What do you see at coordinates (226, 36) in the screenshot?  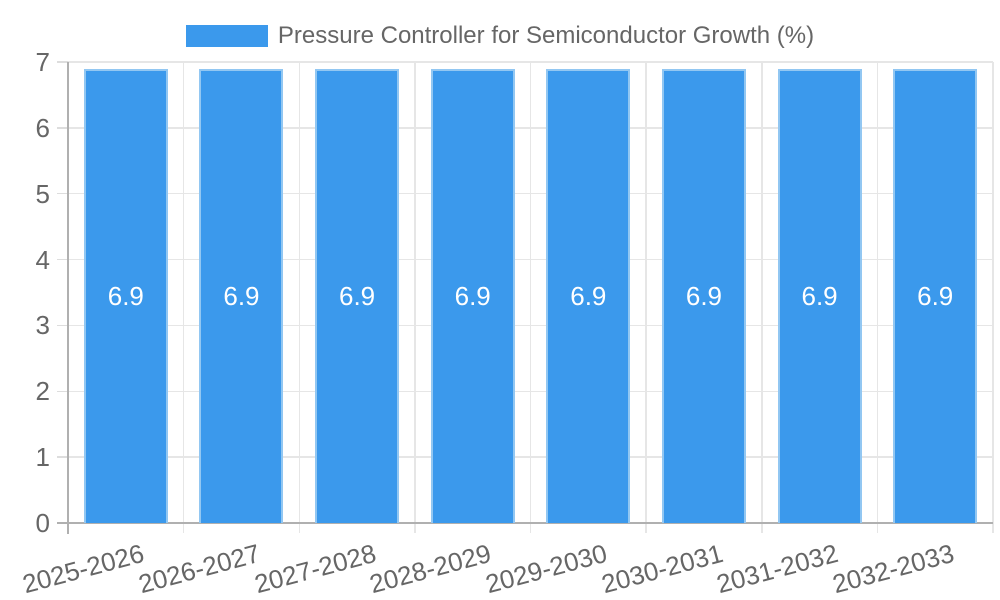 I see `legend-swatch` at bounding box center [226, 36].